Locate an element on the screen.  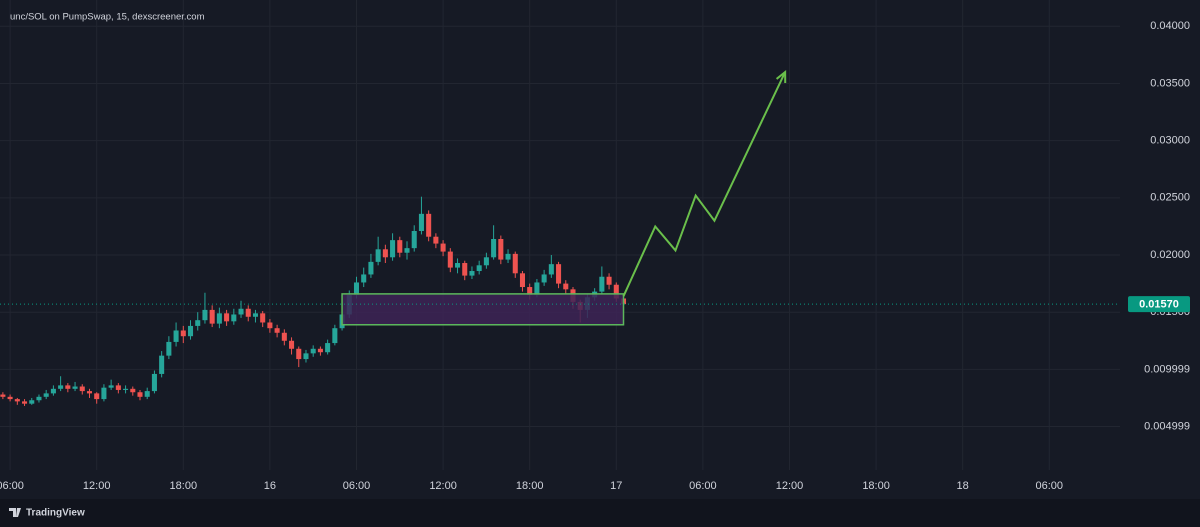
y-tick-label: 0.009999 is located at coordinates (1167, 369).